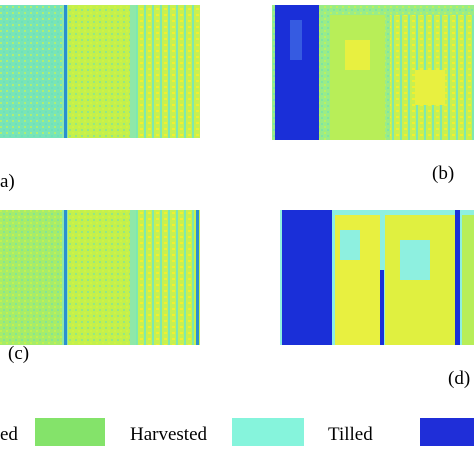  I want to click on panel-label: (d), so click(459, 378).